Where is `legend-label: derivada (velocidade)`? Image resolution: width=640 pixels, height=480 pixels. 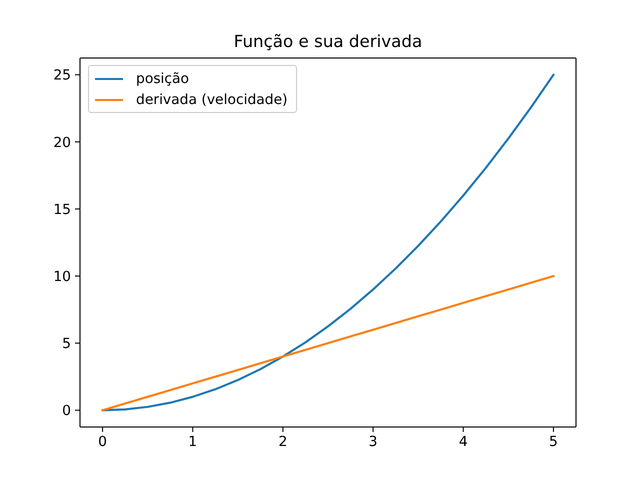
legend-label: derivada (velocidade) is located at coordinates (212, 100).